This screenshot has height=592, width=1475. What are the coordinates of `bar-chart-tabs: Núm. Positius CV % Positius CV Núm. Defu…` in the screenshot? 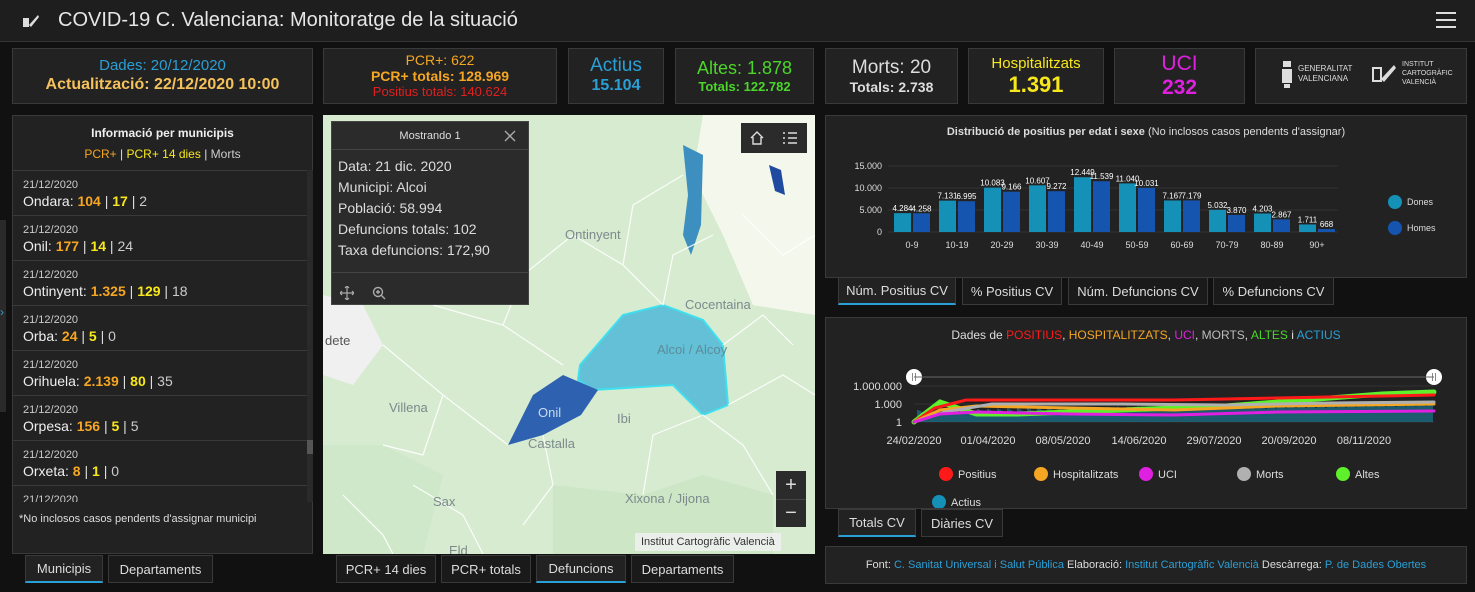 It's located at (1088, 291).